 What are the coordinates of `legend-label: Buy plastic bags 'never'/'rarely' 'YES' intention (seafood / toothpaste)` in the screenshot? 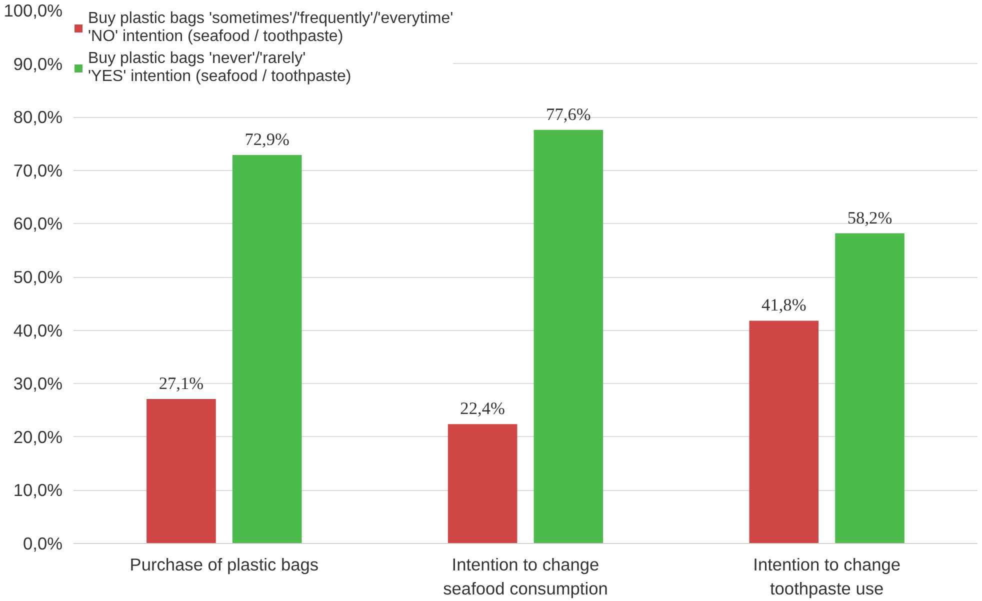 It's located at (220, 68).